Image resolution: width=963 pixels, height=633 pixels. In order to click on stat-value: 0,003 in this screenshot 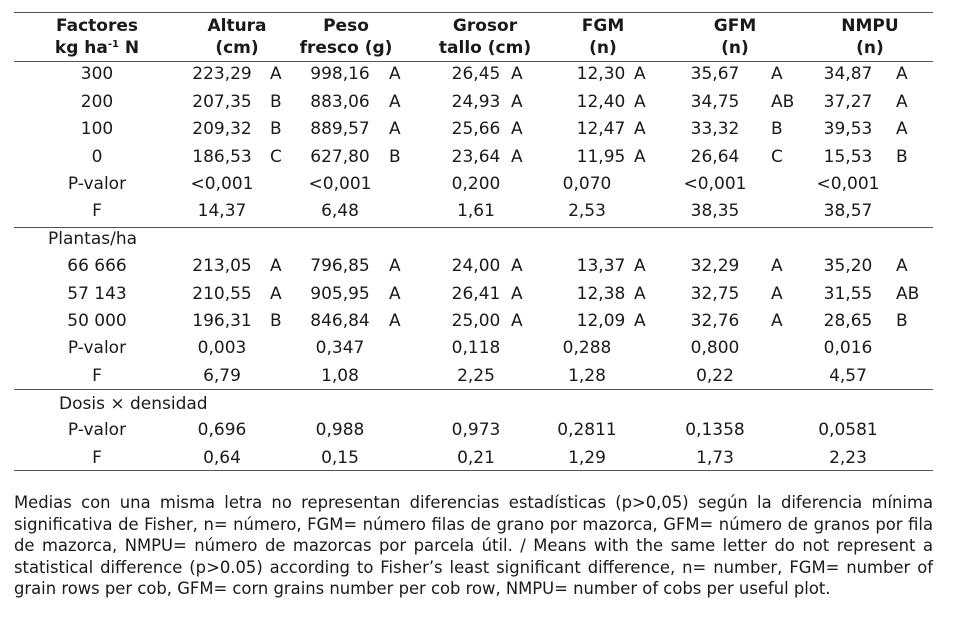, I will do `click(222, 348)`.